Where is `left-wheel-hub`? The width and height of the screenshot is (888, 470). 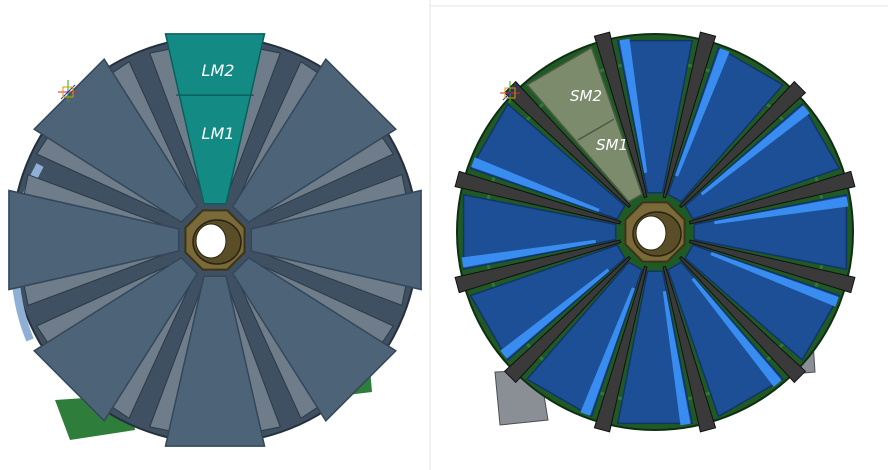 left-wheel-hub is located at coordinates (215, 240).